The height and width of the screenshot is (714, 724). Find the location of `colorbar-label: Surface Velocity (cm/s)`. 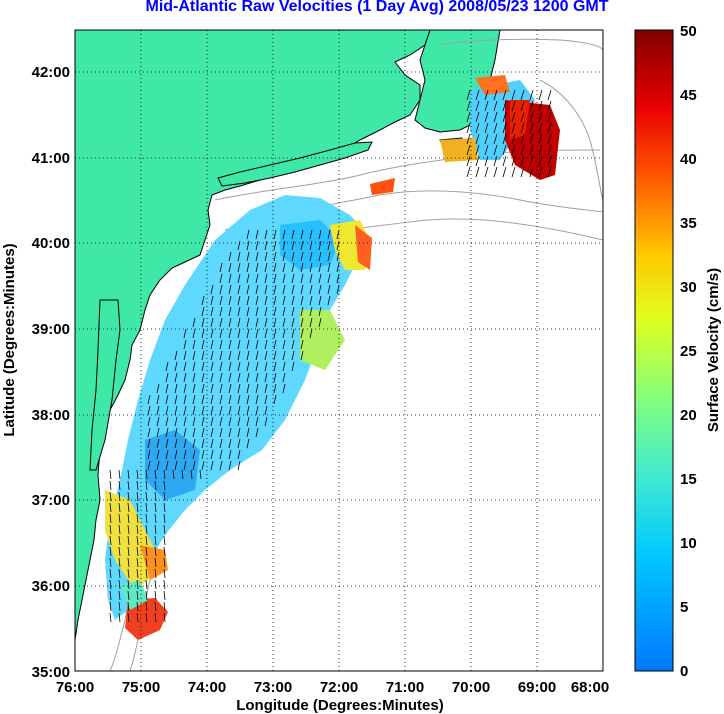

colorbar-label: Surface Velocity (cm/s) is located at coordinates (713, 350).